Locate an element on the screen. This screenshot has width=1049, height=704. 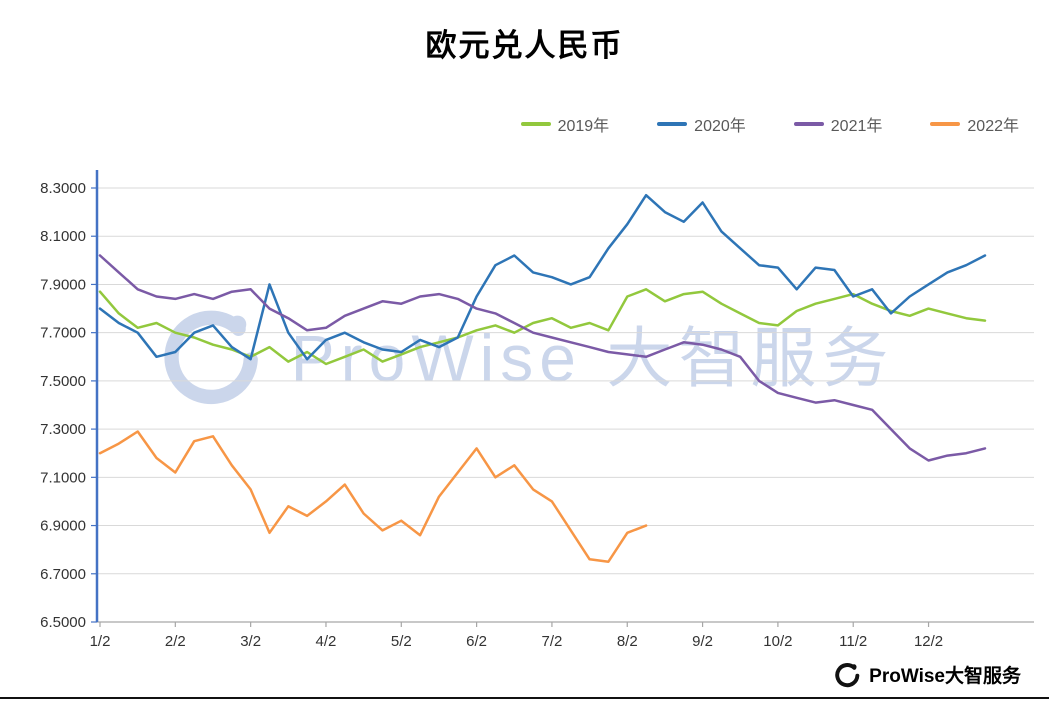
legend-item-2020: 2020年 is located at coordinates (701, 124).